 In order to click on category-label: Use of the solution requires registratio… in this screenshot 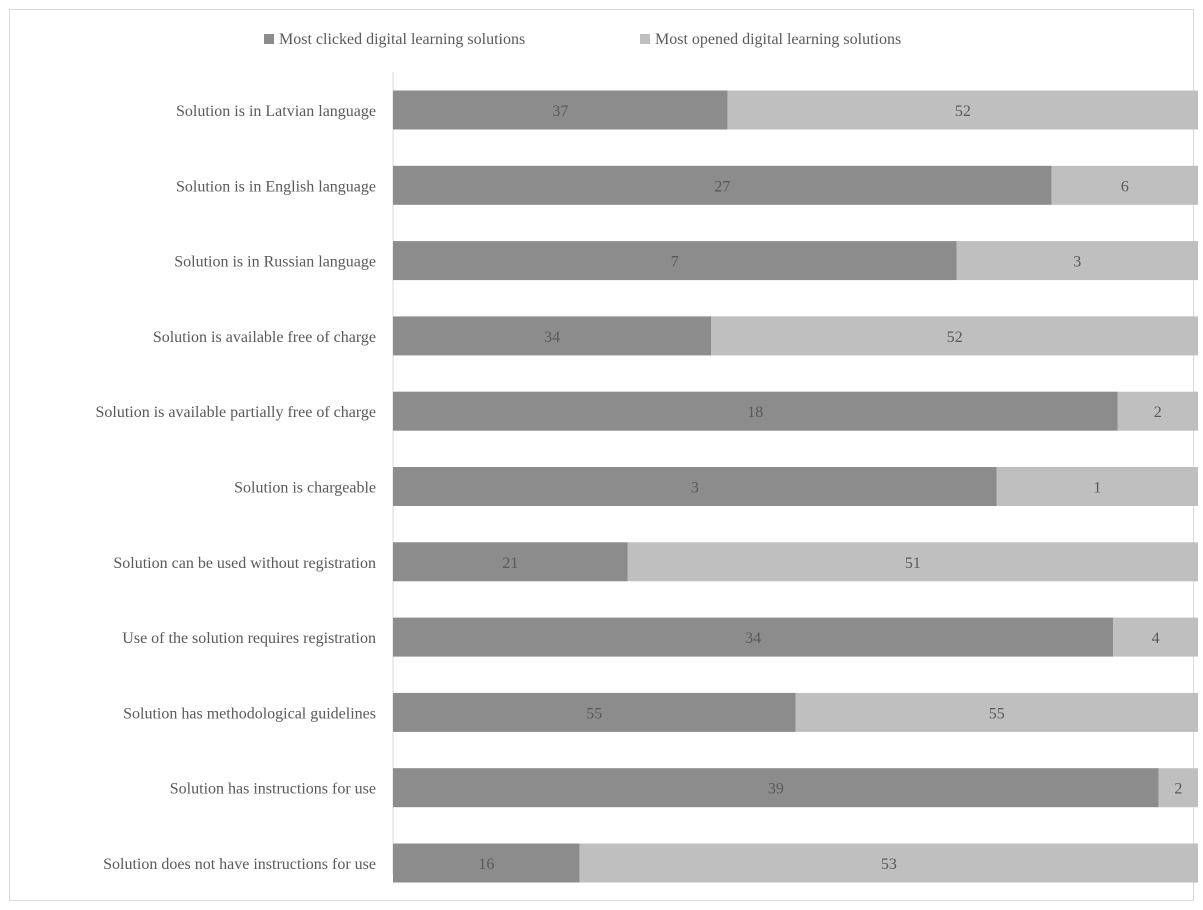, I will do `click(249, 638)`.